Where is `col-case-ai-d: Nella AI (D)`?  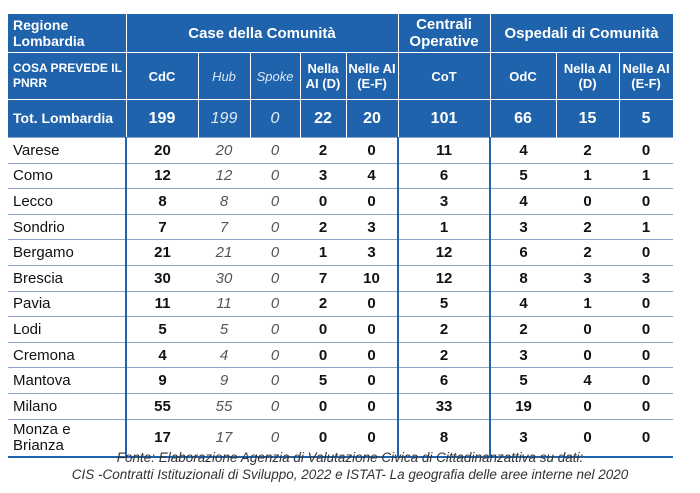
col-case-ai-d: Nella AI (D) is located at coordinates (323, 76).